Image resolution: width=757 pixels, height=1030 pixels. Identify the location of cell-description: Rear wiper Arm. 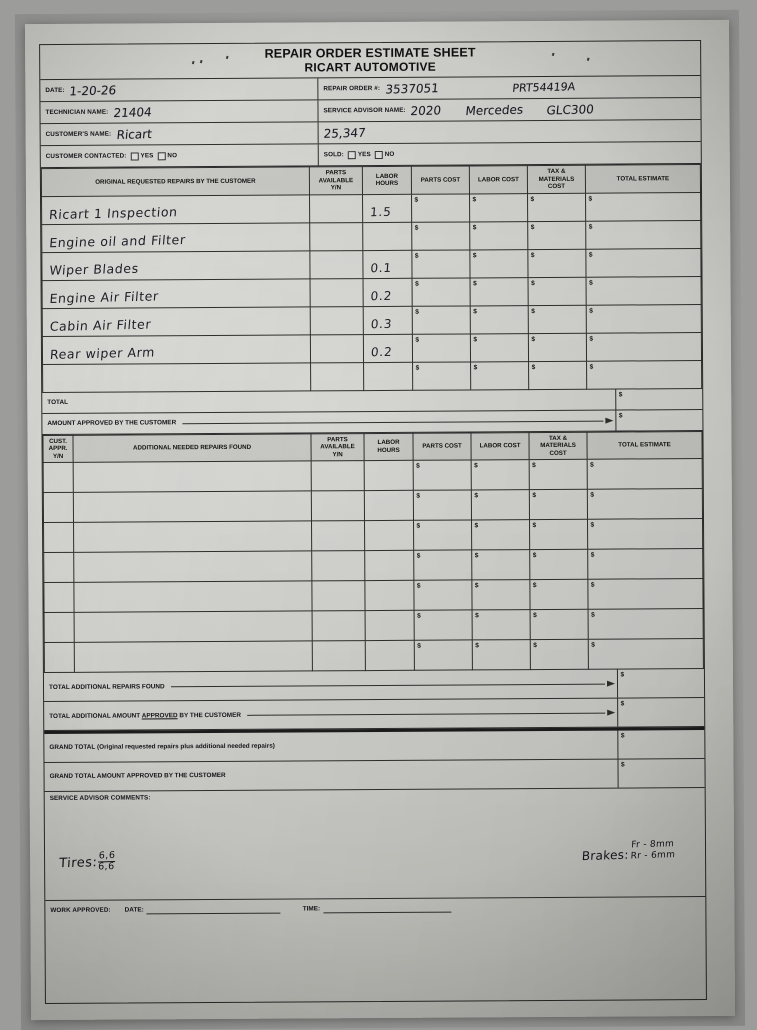
(176, 349).